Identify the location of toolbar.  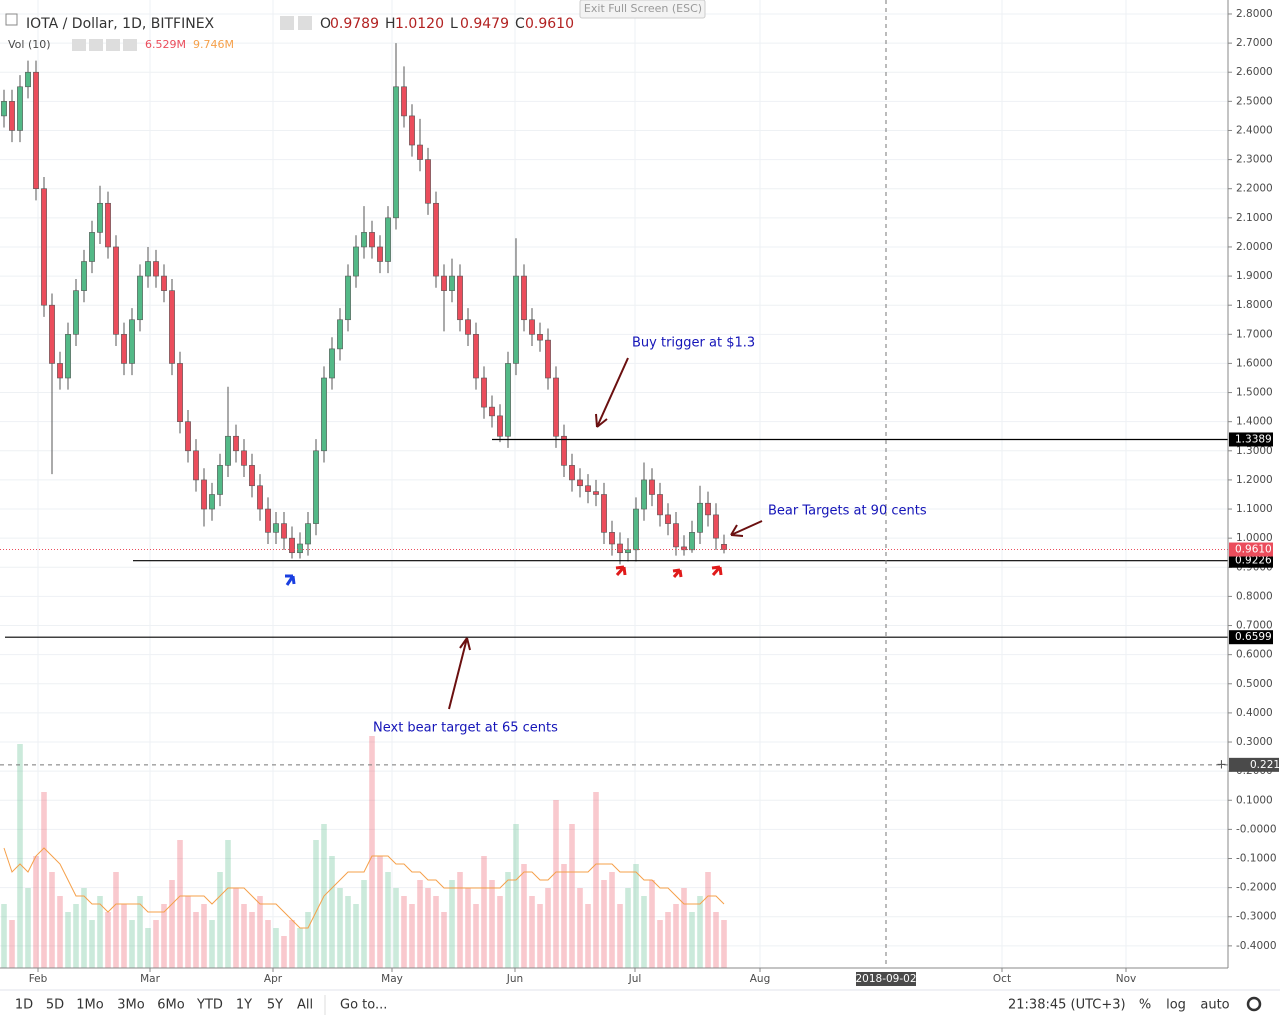
(640, 1005).